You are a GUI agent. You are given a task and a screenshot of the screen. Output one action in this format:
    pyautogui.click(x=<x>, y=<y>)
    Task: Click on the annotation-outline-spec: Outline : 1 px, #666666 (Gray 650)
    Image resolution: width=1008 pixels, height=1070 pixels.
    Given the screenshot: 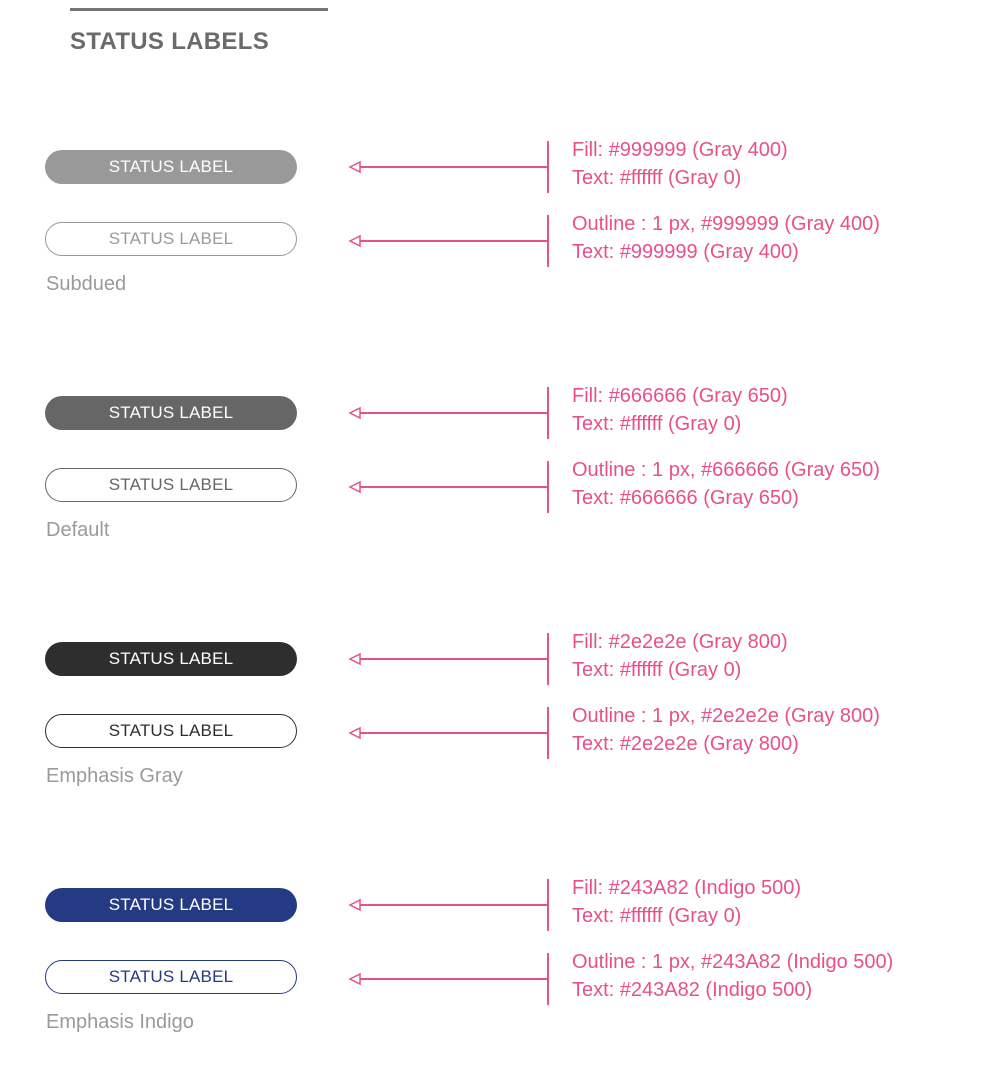 What is the action you would take?
    pyautogui.click(x=726, y=470)
    